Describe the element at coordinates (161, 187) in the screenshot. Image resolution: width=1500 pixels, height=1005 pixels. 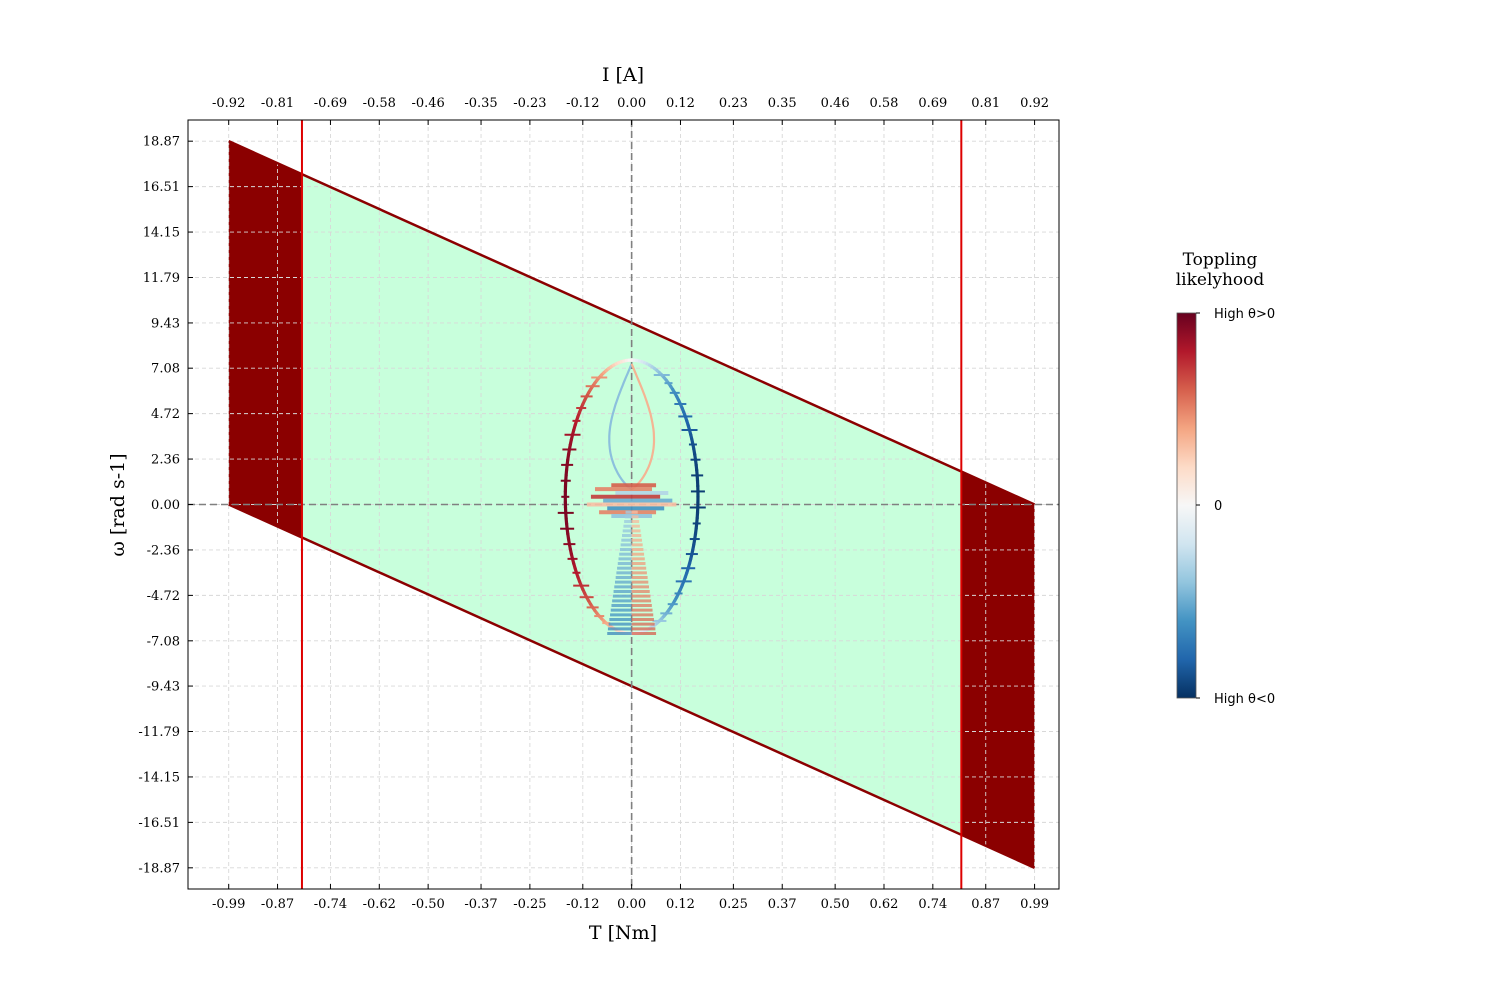
I see `y-tick-label: 16.51` at that location.